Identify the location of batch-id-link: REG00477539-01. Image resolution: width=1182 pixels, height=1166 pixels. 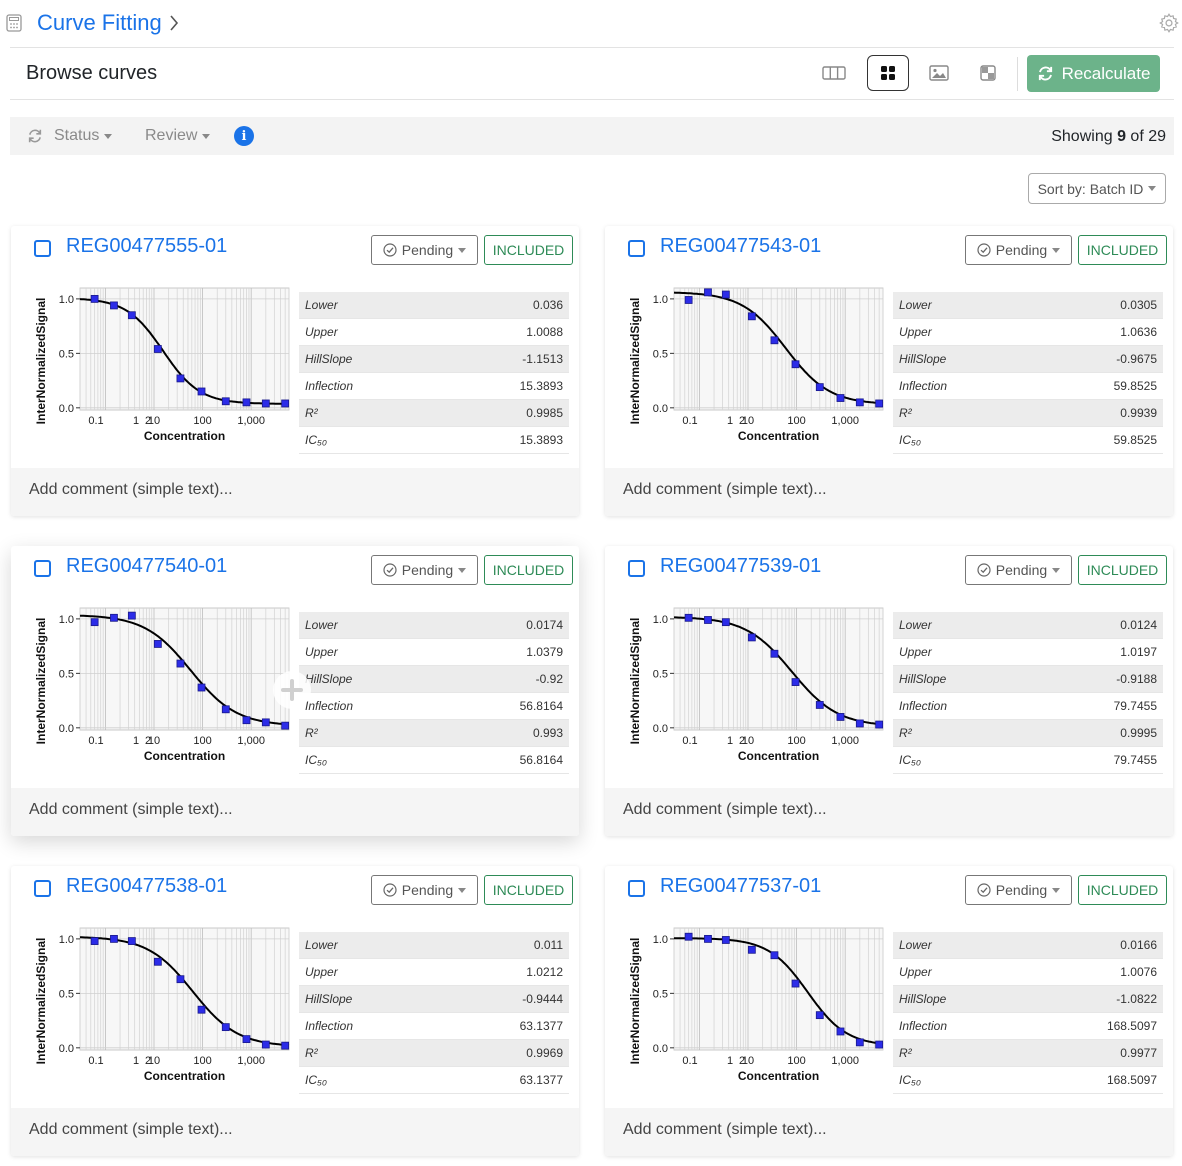
(741, 566).